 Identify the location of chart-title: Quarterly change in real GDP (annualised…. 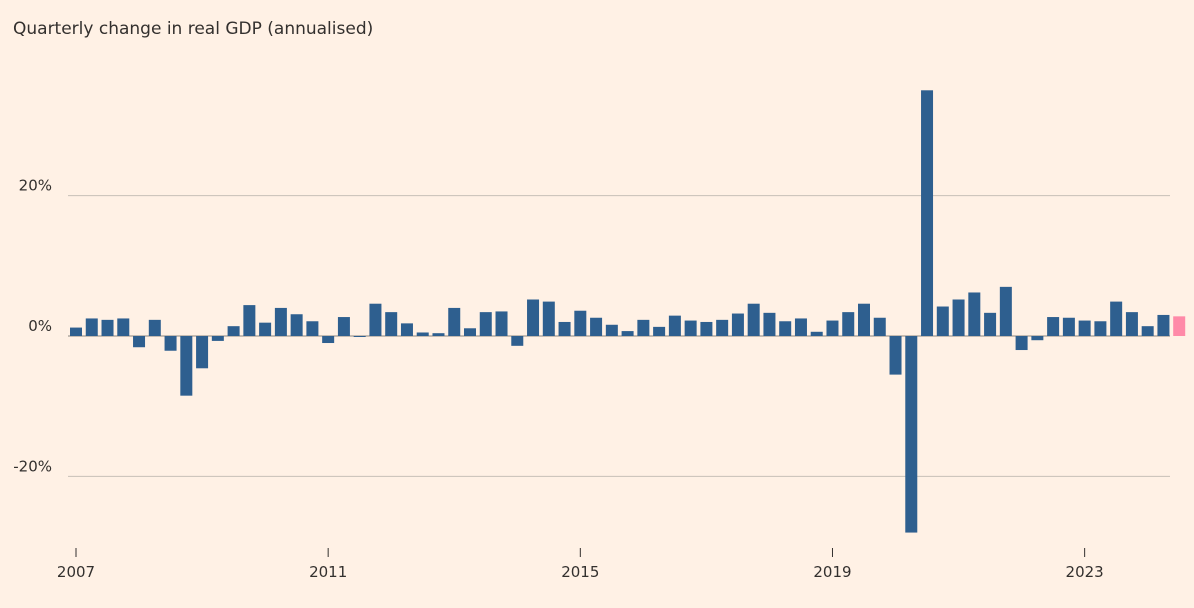
(193, 29).